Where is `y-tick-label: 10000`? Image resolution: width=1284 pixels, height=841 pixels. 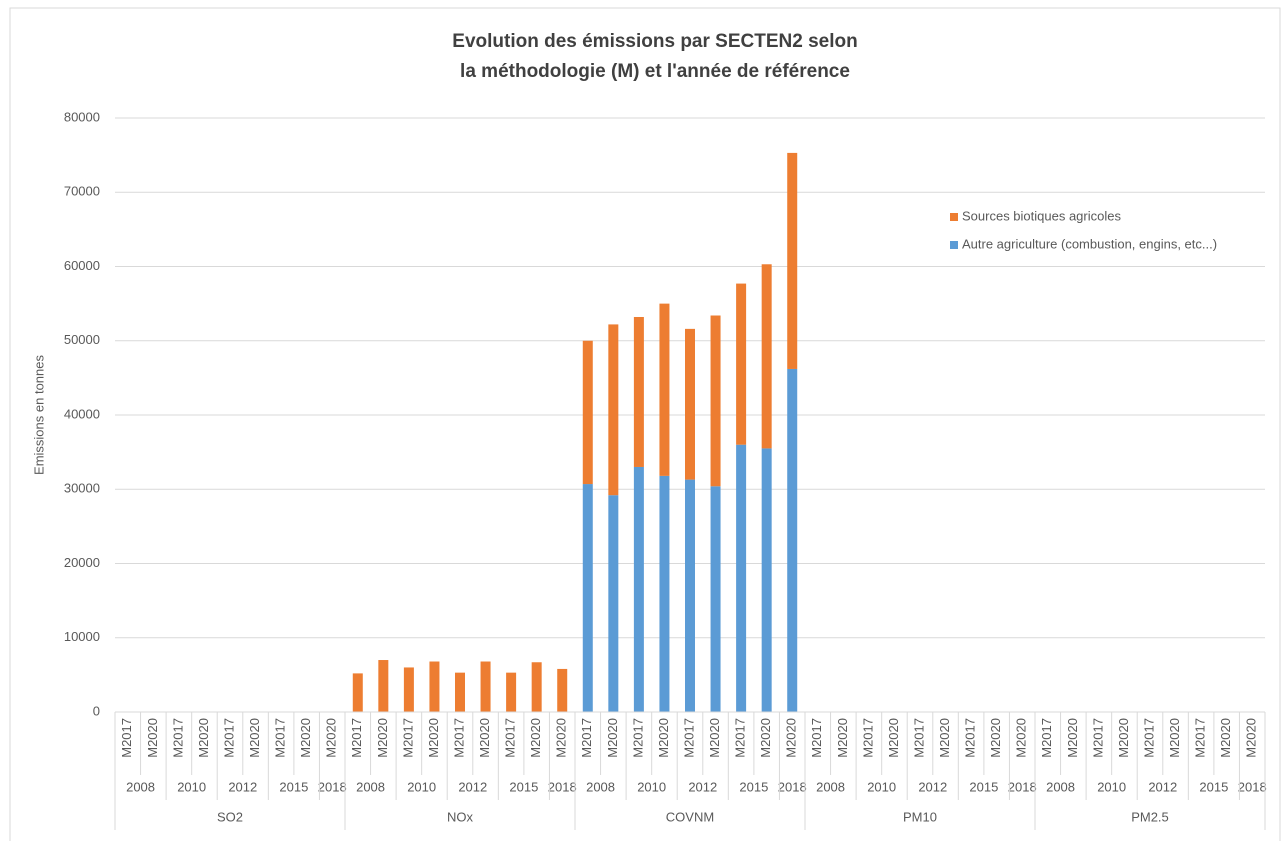
y-tick-label: 10000 is located at coordinates (82, 636).